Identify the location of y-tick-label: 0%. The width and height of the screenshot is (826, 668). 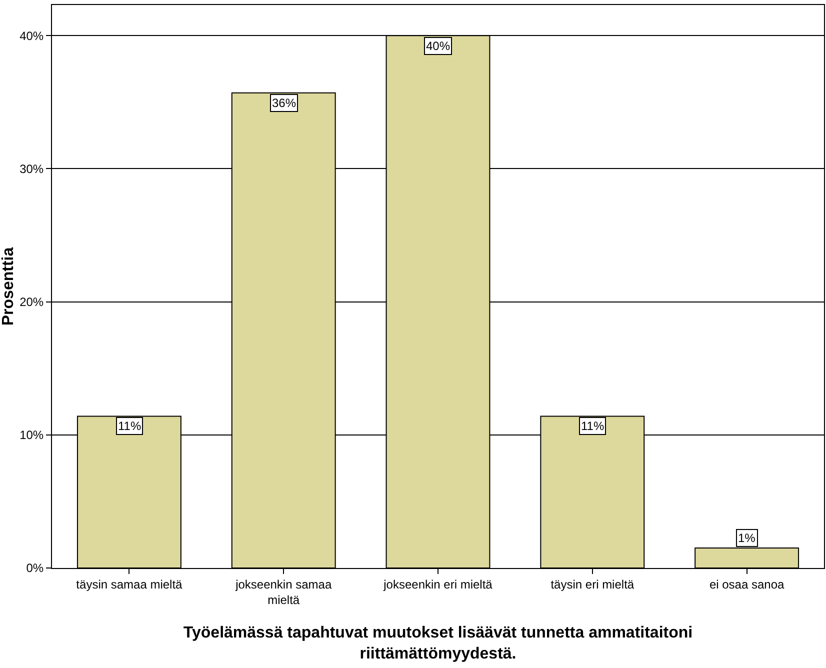
(35, 568).